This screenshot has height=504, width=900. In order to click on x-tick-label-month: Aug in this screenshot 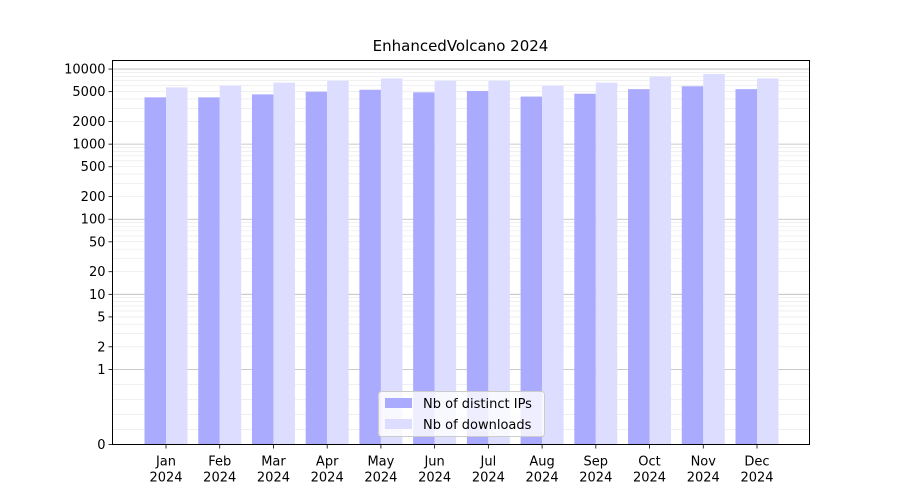, I will do `click(541, 462)`.